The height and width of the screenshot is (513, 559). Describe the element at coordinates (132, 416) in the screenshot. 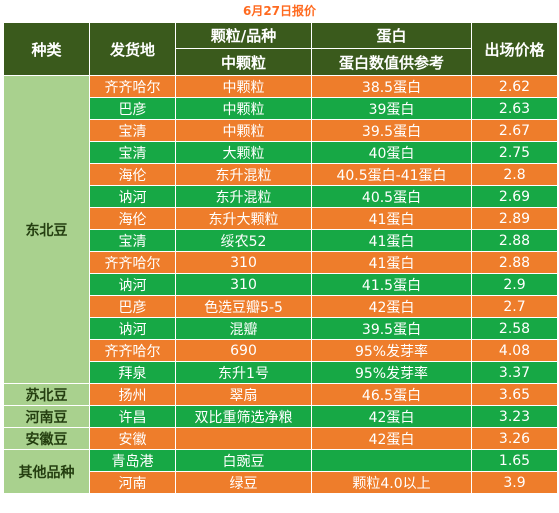

I see `origin-cell: 许昌` at that location.